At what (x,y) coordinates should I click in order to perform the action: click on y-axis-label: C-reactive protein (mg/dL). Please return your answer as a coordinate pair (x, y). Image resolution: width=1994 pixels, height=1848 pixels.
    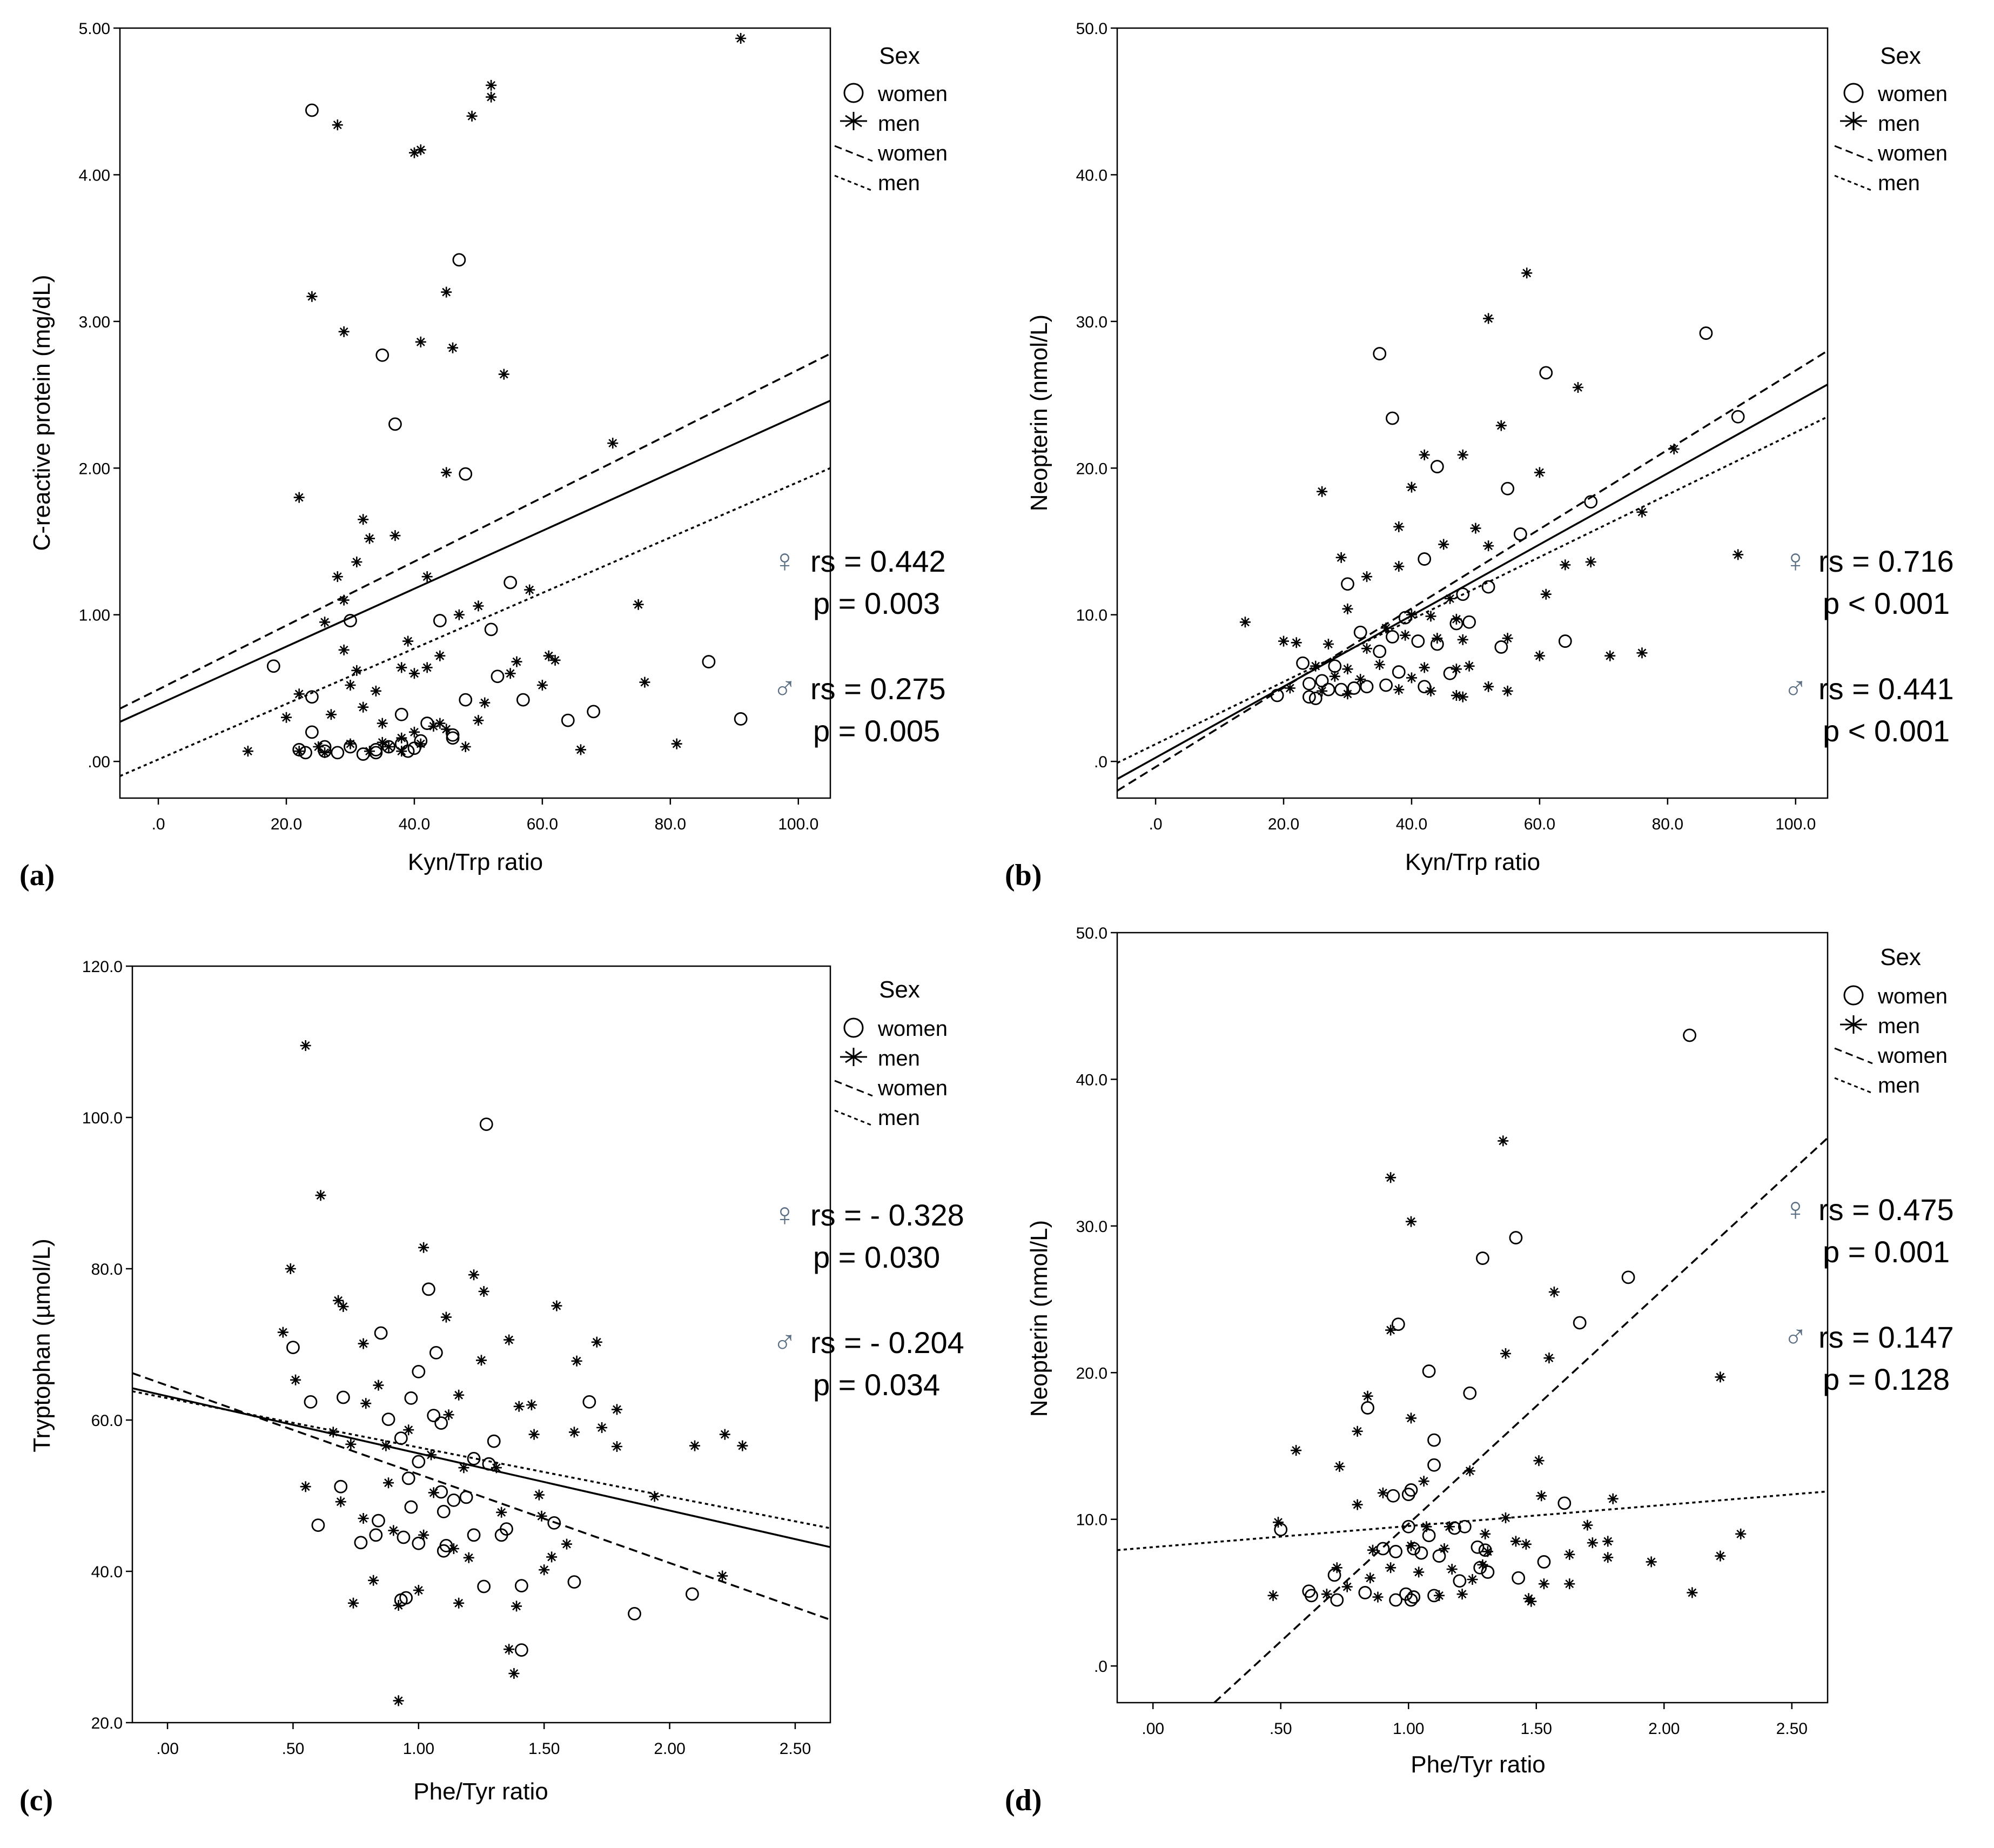
    Looking at the image, I should click on (42, 412).